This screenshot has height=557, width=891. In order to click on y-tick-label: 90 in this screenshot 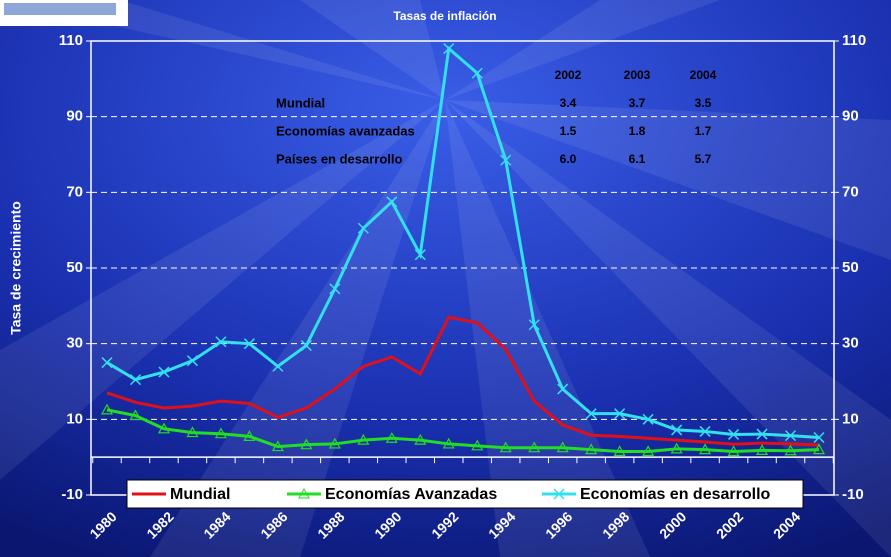, I will do `click(74, 116)`.